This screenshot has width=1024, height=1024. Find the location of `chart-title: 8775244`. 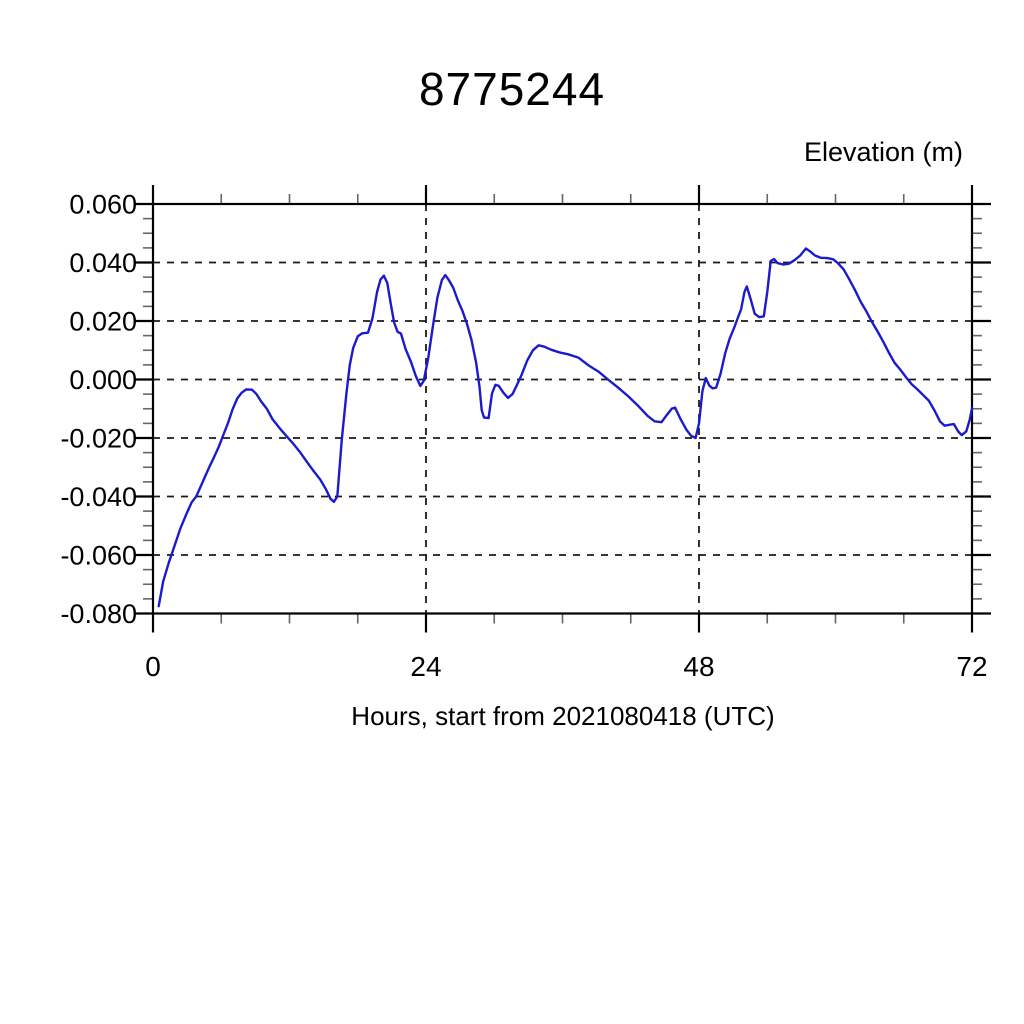

chart-title: 8775244 is located at coordinates (512, 89).